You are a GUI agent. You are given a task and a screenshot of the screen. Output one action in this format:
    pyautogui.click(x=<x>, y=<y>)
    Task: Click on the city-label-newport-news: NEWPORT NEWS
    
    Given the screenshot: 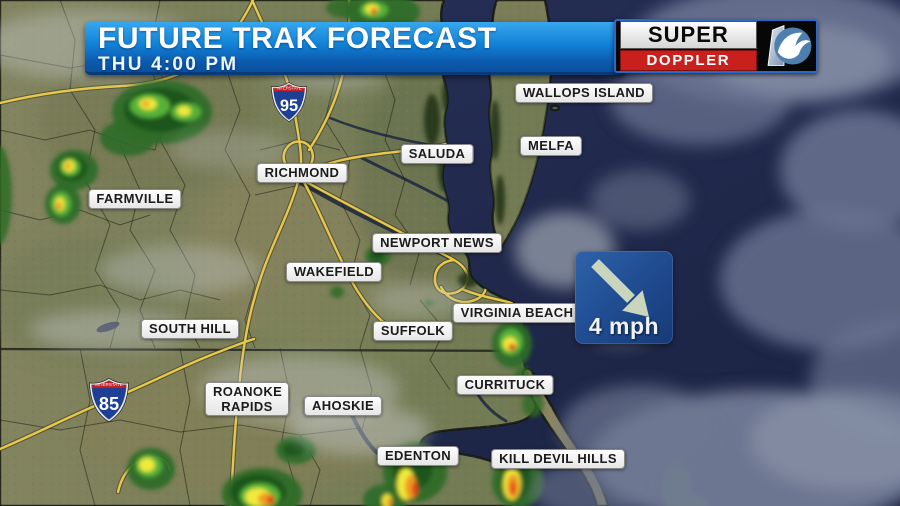 What is the action you would take?
    pyautogui.click(x=437, y=243)
    